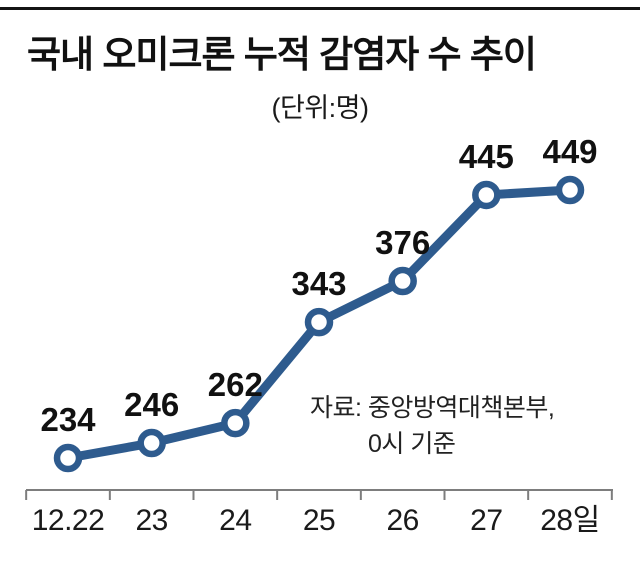  Describe the element at coordinates (319, 520) in the screenshot. I see `x-axis-label: 25` at that location.